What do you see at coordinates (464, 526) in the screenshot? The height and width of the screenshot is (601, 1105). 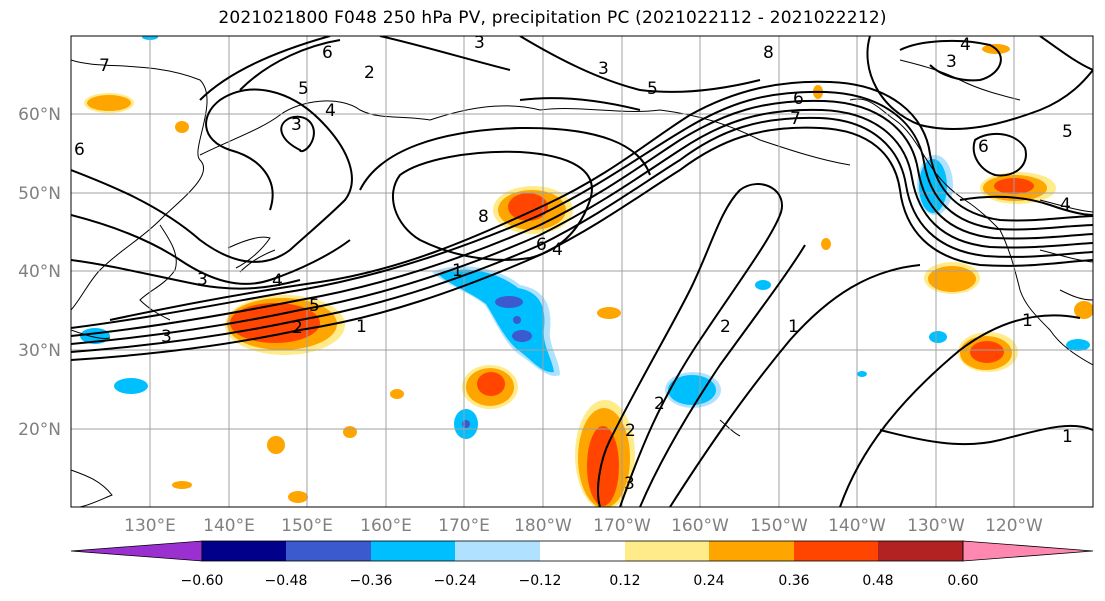 I see `lon-label: 170°E` at bounding box center [464, 526].